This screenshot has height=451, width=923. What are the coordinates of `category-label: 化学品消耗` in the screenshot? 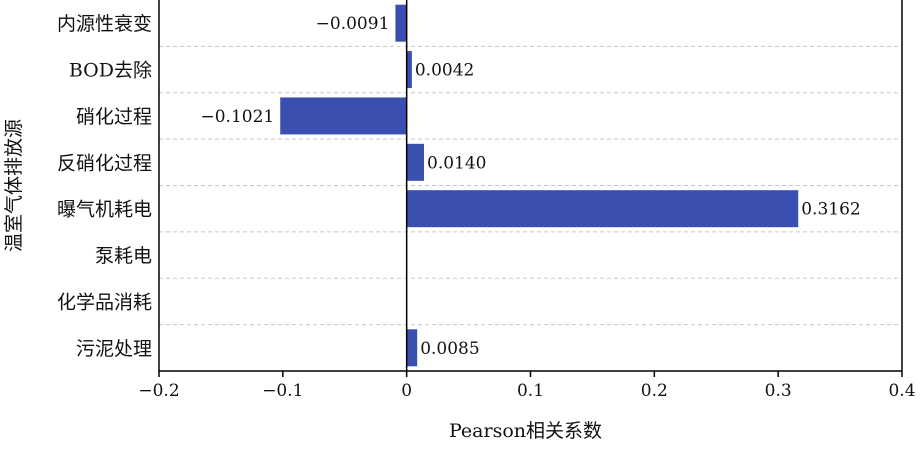 It's located at (104, 302).